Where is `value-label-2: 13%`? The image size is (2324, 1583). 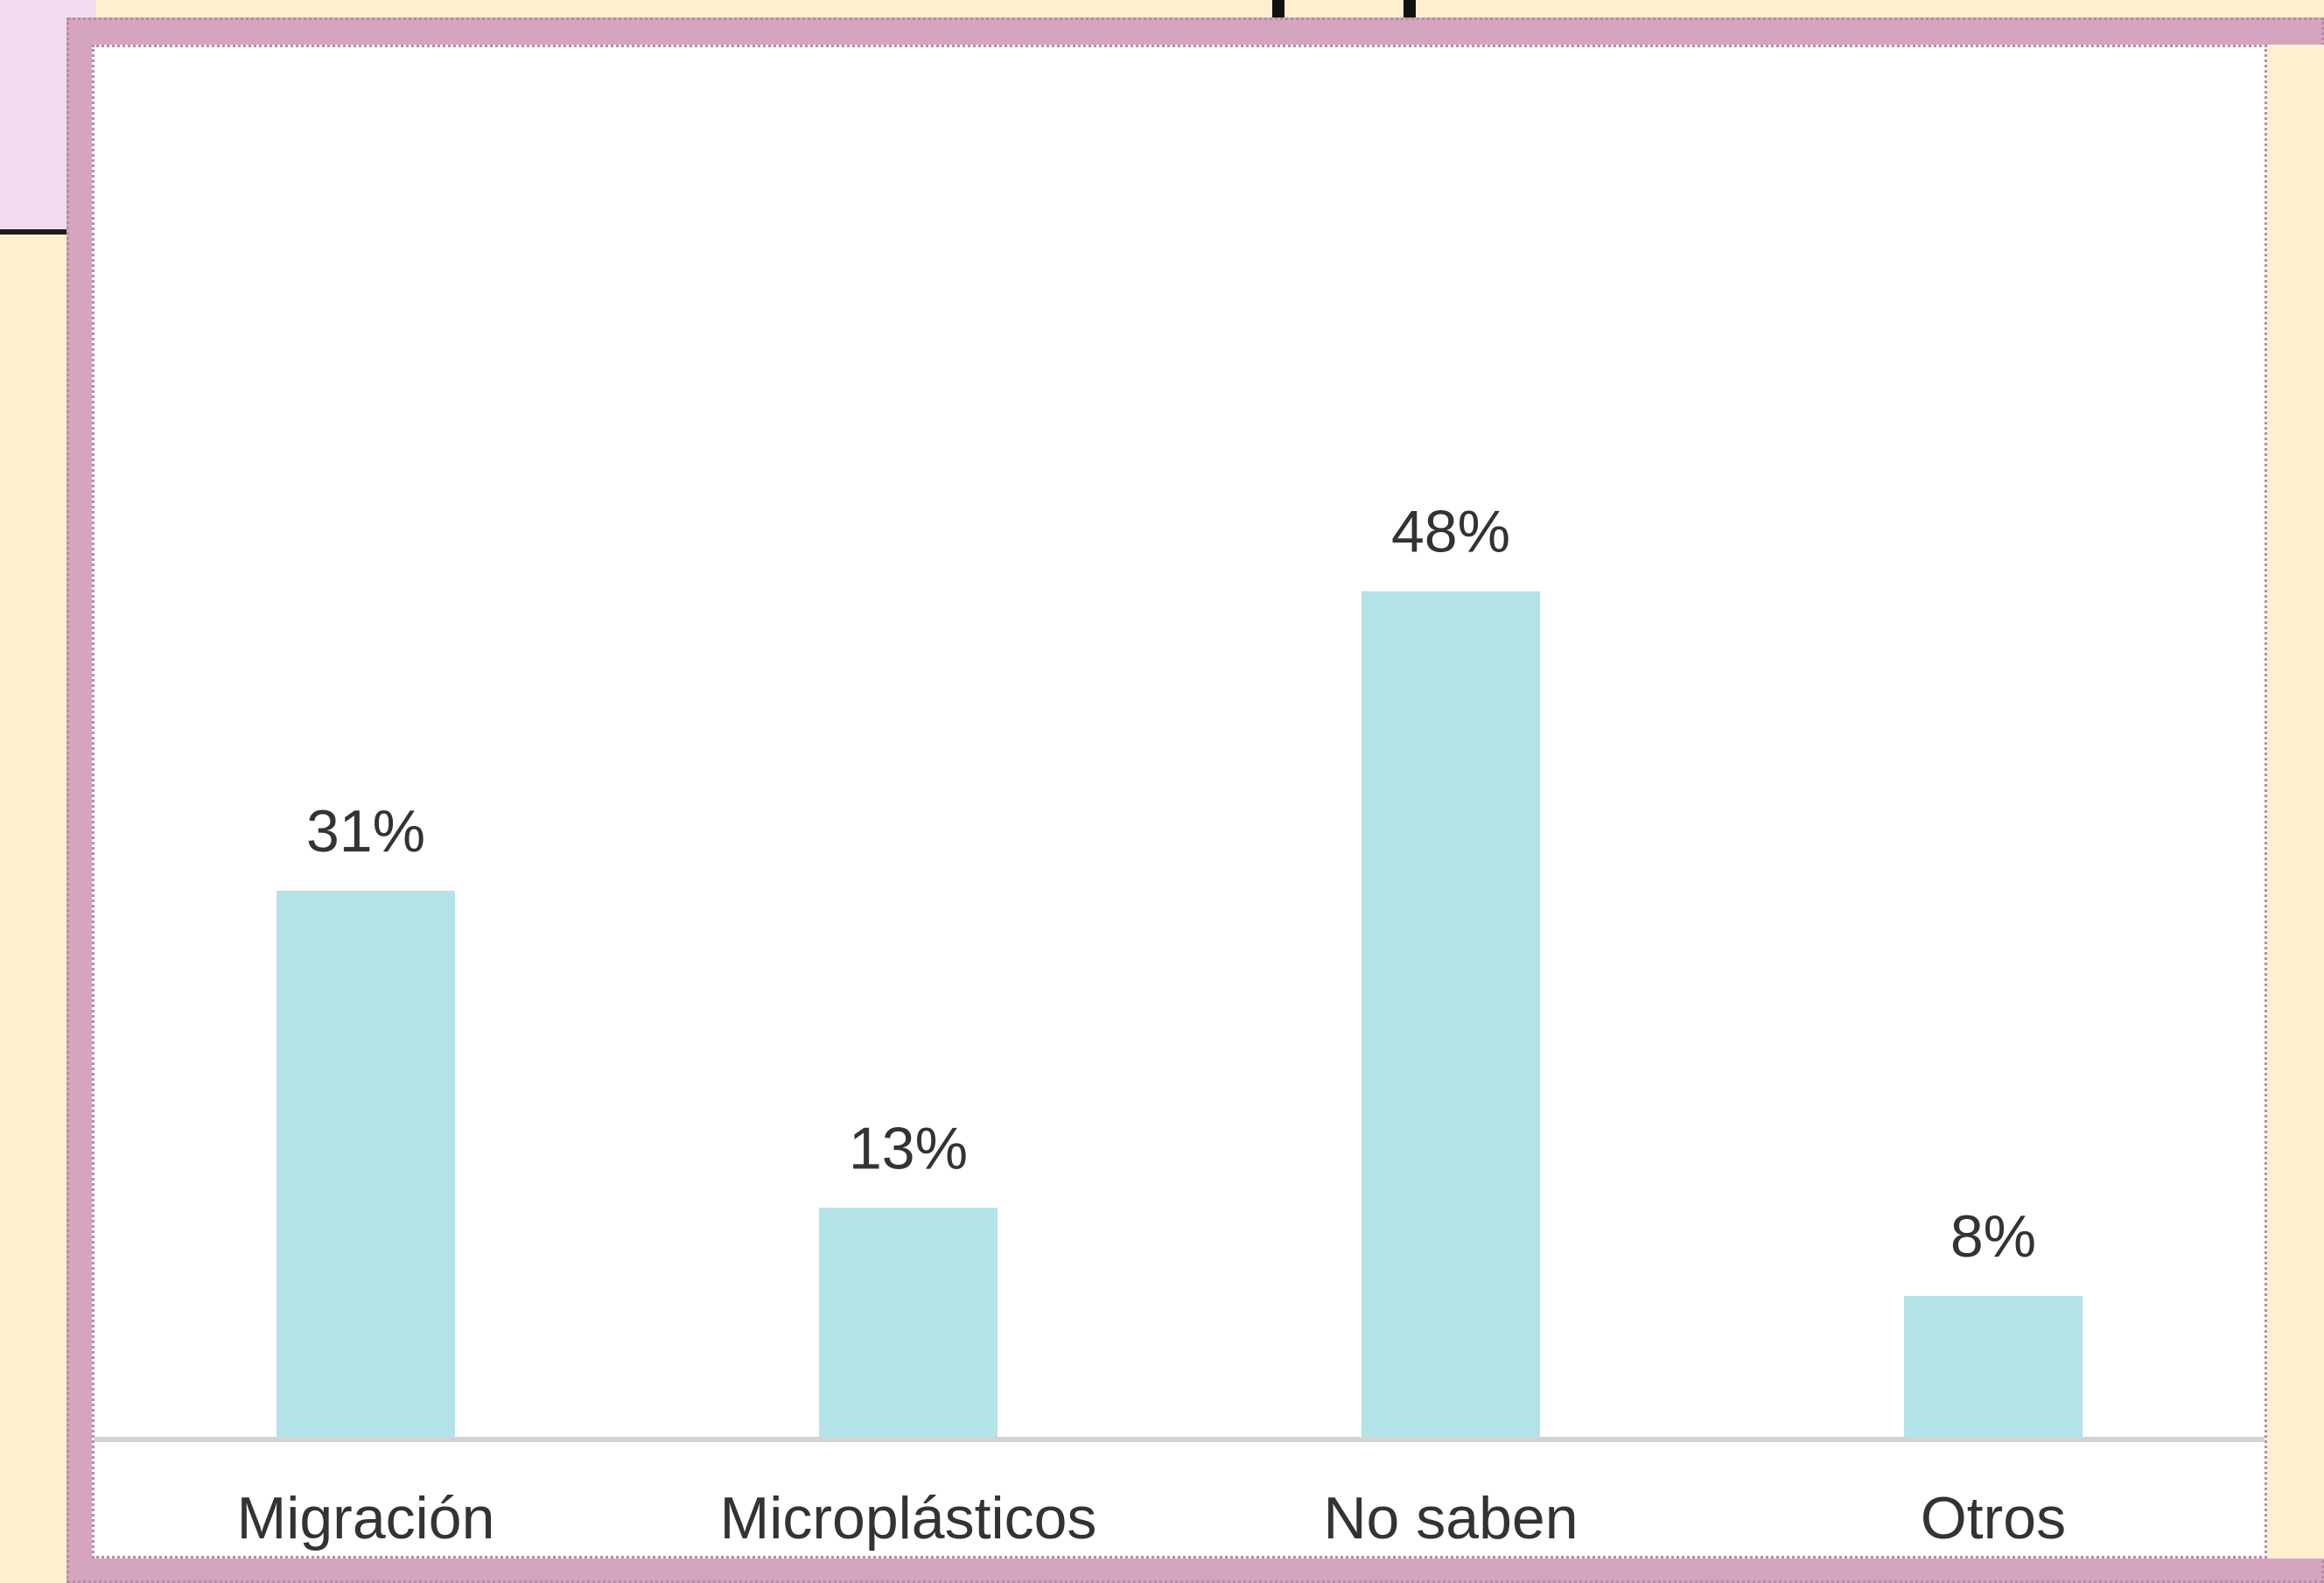
value-label-2: 13% is located at coordinates (908, 1148).